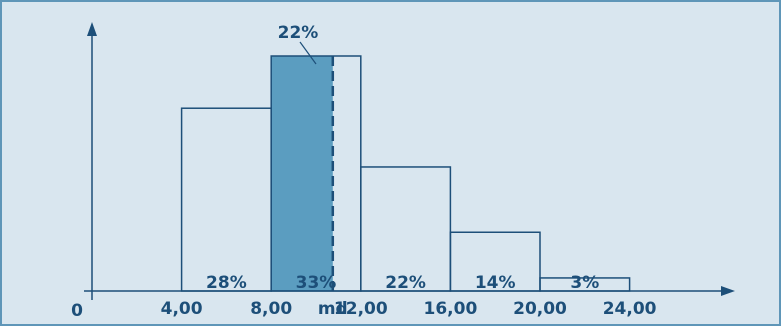 The width and height of the screenshot is (781, 326). Describe the element at coordinates (182, 309) in the screenshot. I see `x-tick-label-1: 4,00` at that location.